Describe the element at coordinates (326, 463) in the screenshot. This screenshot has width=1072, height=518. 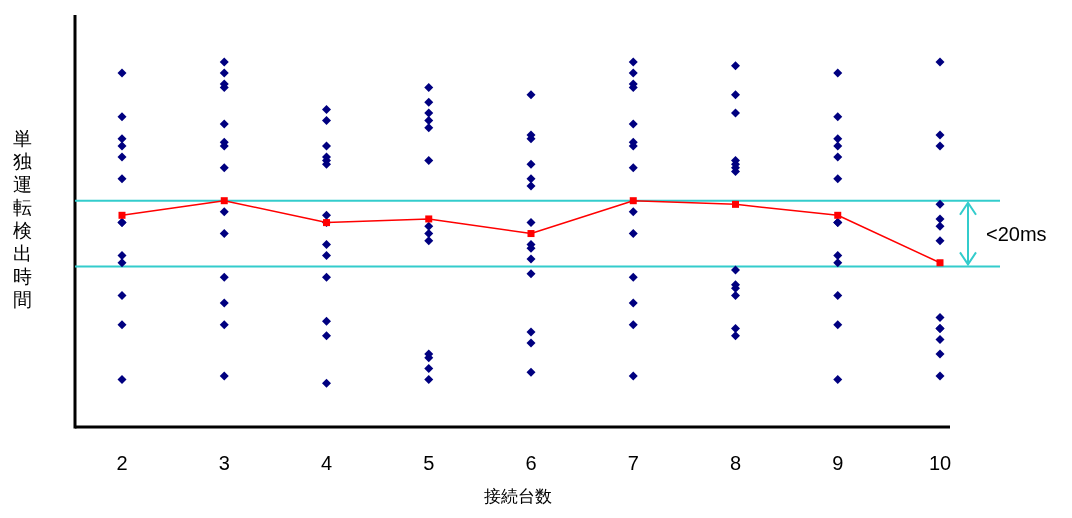
I see `x-tick-label: 4` at that location.